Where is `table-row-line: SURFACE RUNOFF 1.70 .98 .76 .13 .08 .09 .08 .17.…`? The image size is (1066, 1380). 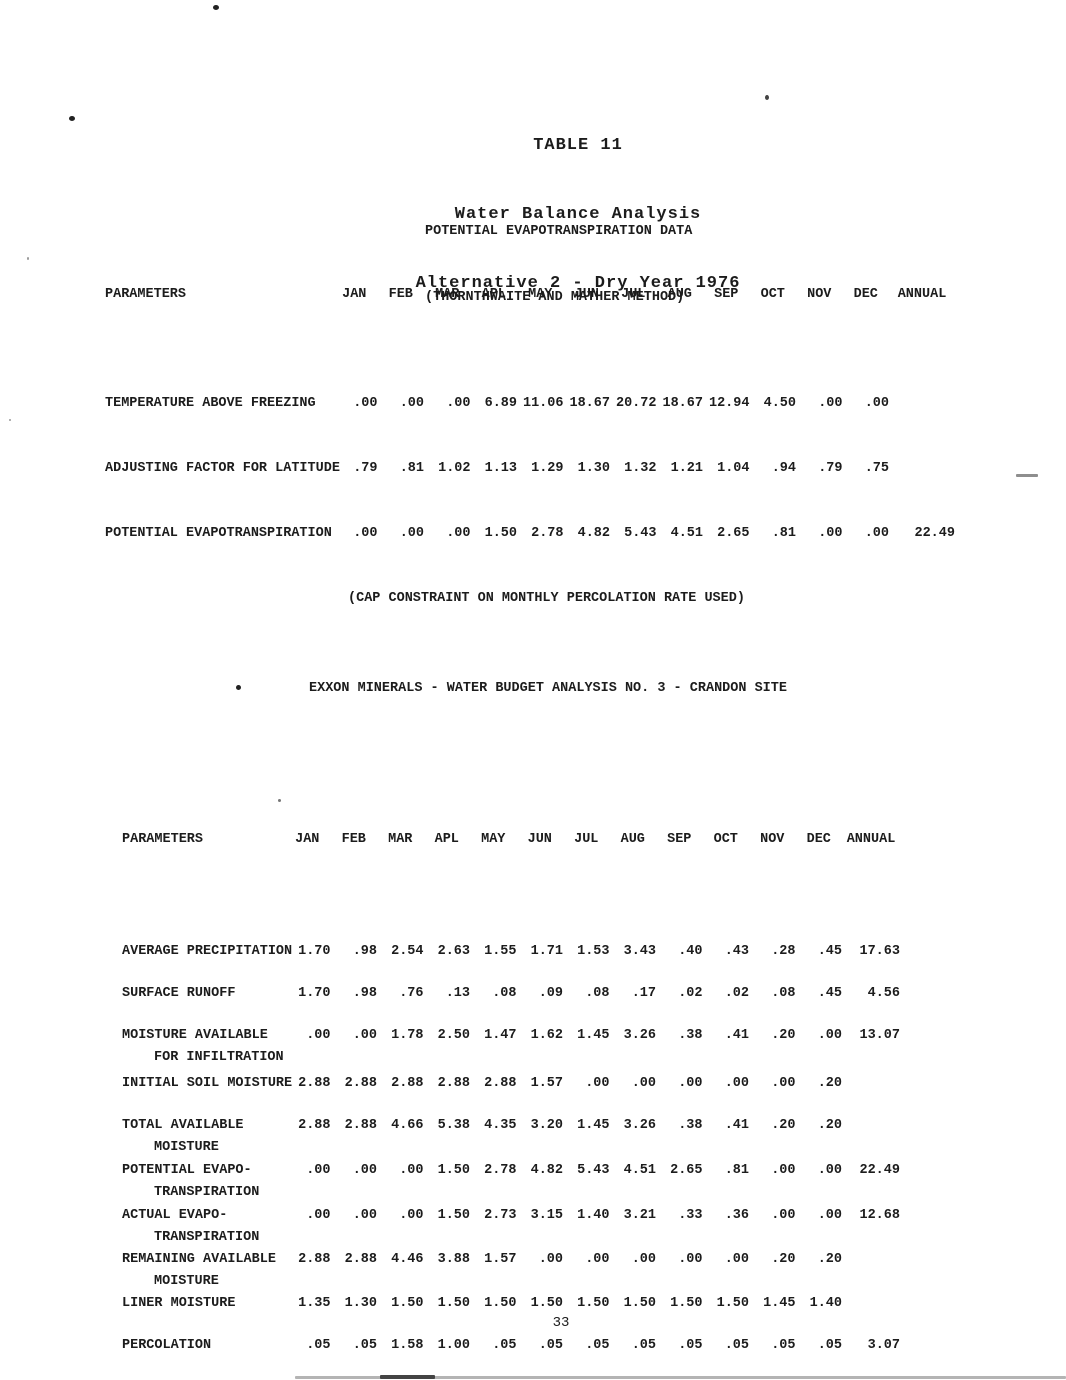
table-row-line: SURFACE RUNOFF 1.70 .98 .76 .13 .08 .09 .08 .17.… is located at coordinates (511, 994).